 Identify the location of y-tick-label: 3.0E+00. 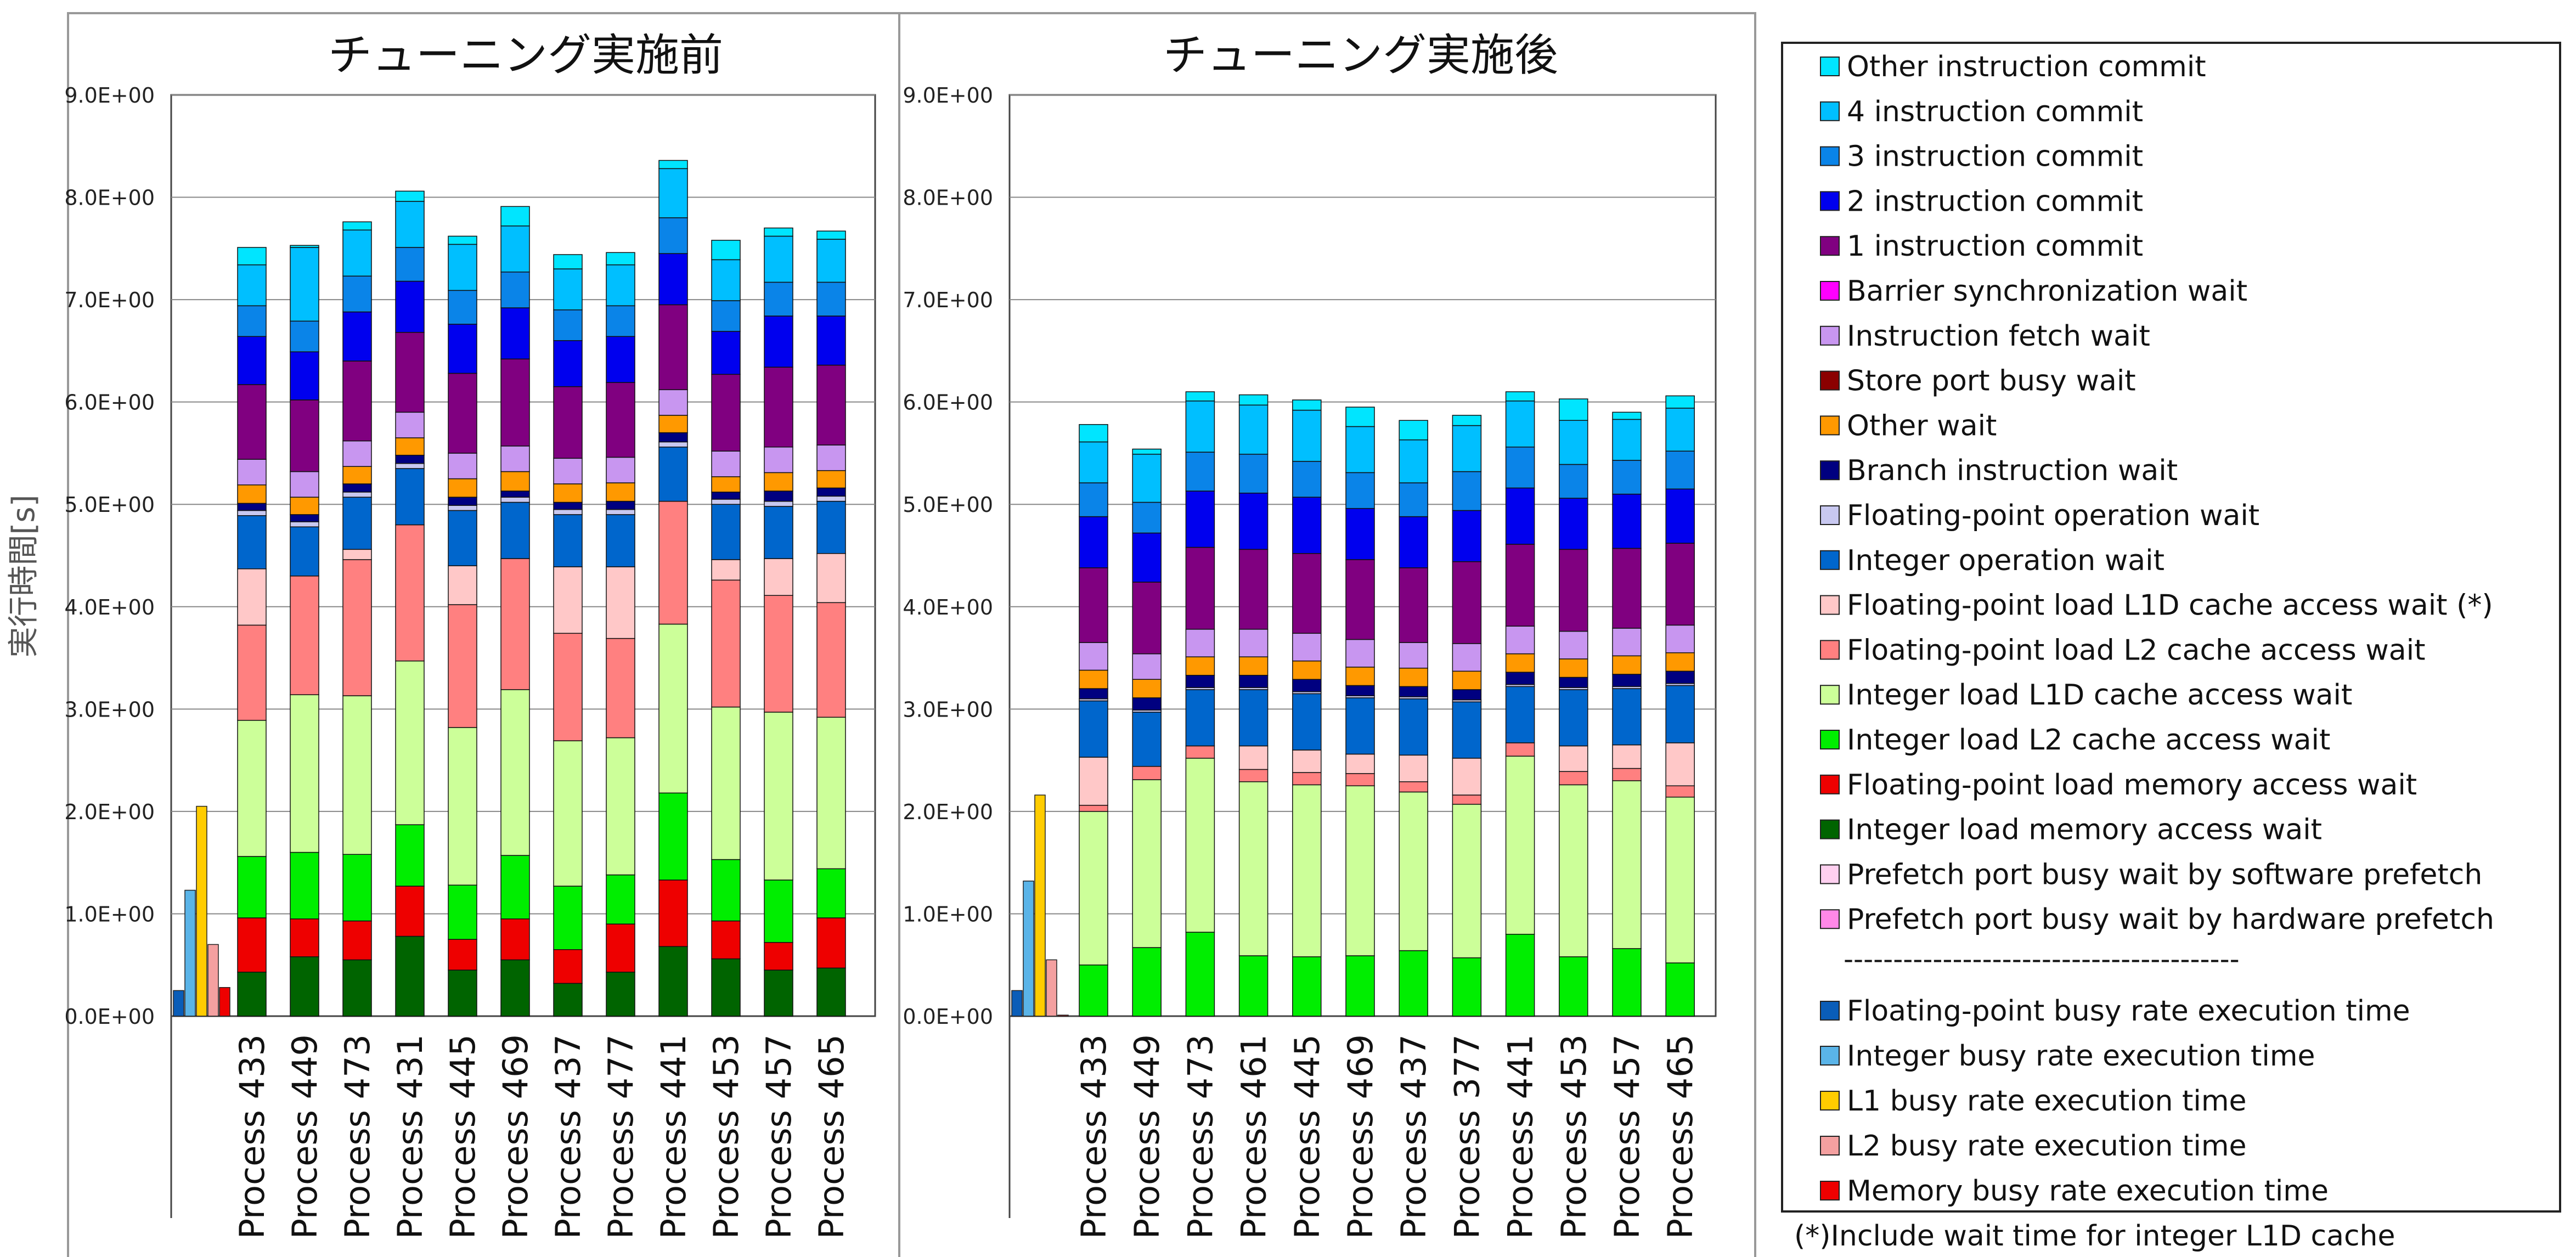
(110, 709).